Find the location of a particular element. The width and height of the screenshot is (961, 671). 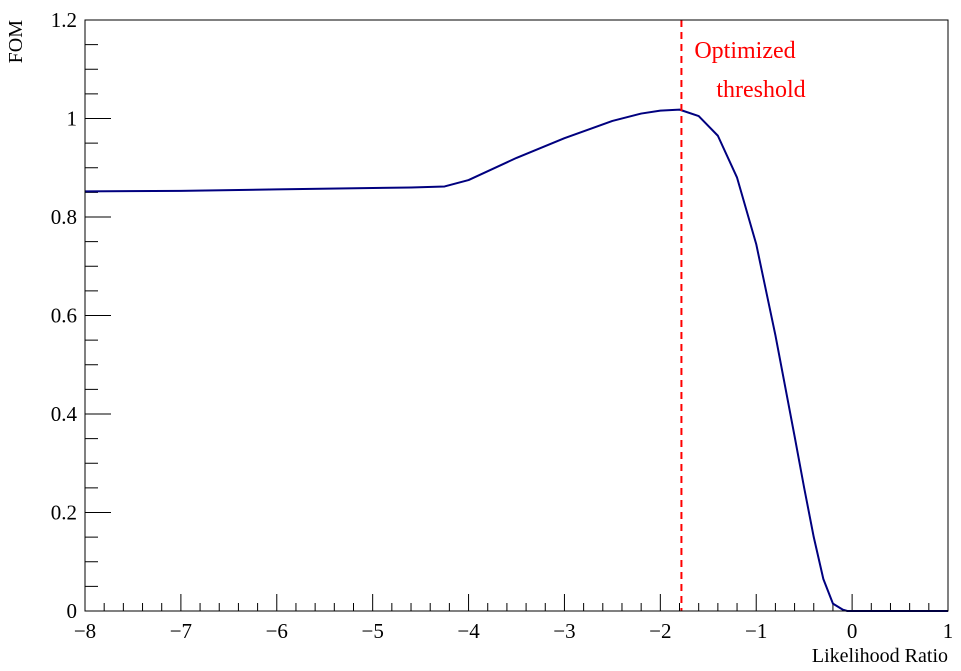

y-tick-label: 0.8 is located at coordinates (64, 217).